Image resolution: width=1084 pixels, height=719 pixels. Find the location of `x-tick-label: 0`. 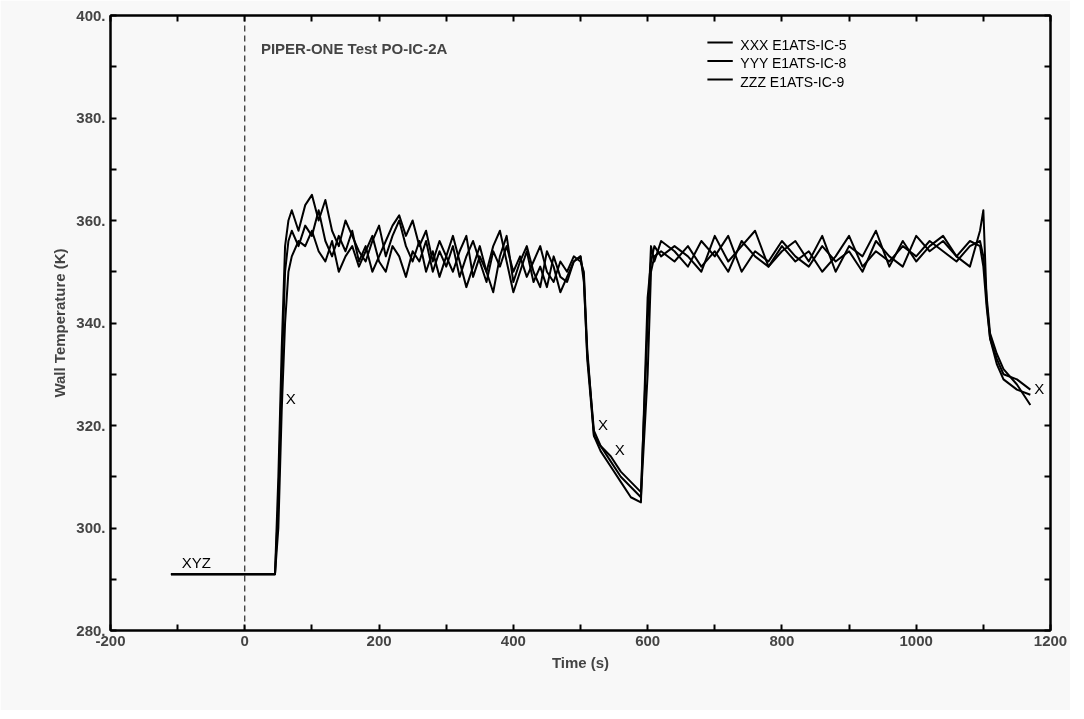

x-tick-label: 0 is located at coordinates (244, 640).